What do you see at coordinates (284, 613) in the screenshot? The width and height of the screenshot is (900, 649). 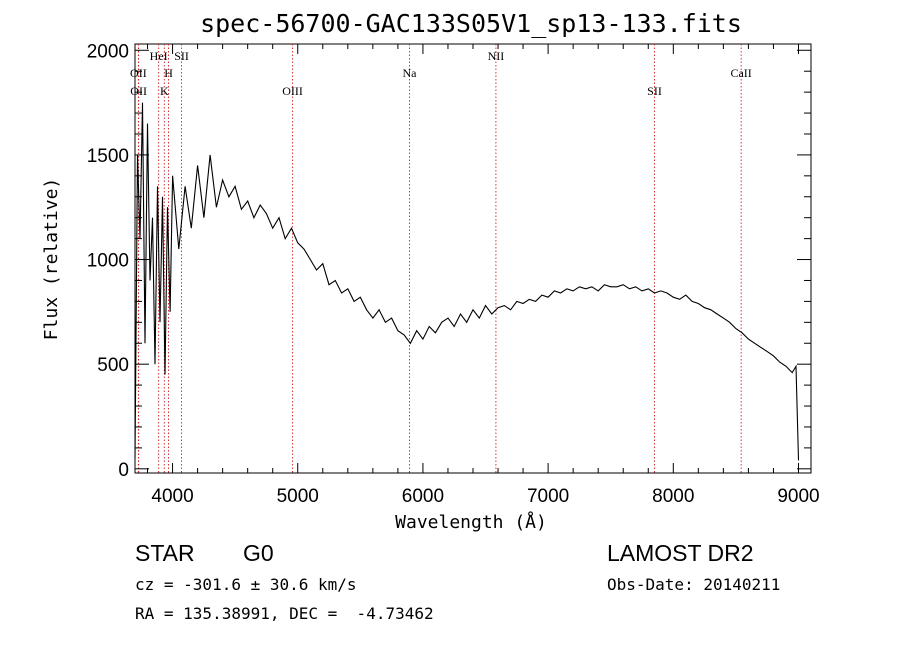 I see `coordinates: RA = 135.38991, DEC = -4.73462` at bounding box center [284, 613].